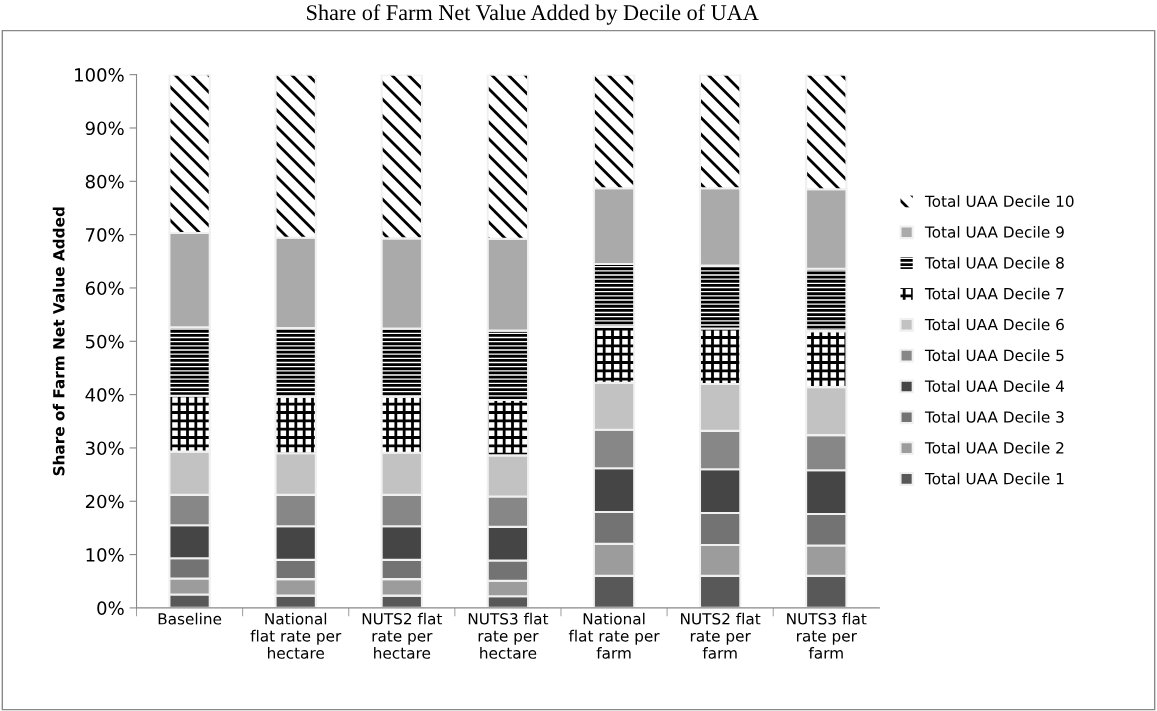 The width and height of the screenshot is (1157, 711). I want to click on legend-label: Total UAA Decile 4, so click(994, 386).